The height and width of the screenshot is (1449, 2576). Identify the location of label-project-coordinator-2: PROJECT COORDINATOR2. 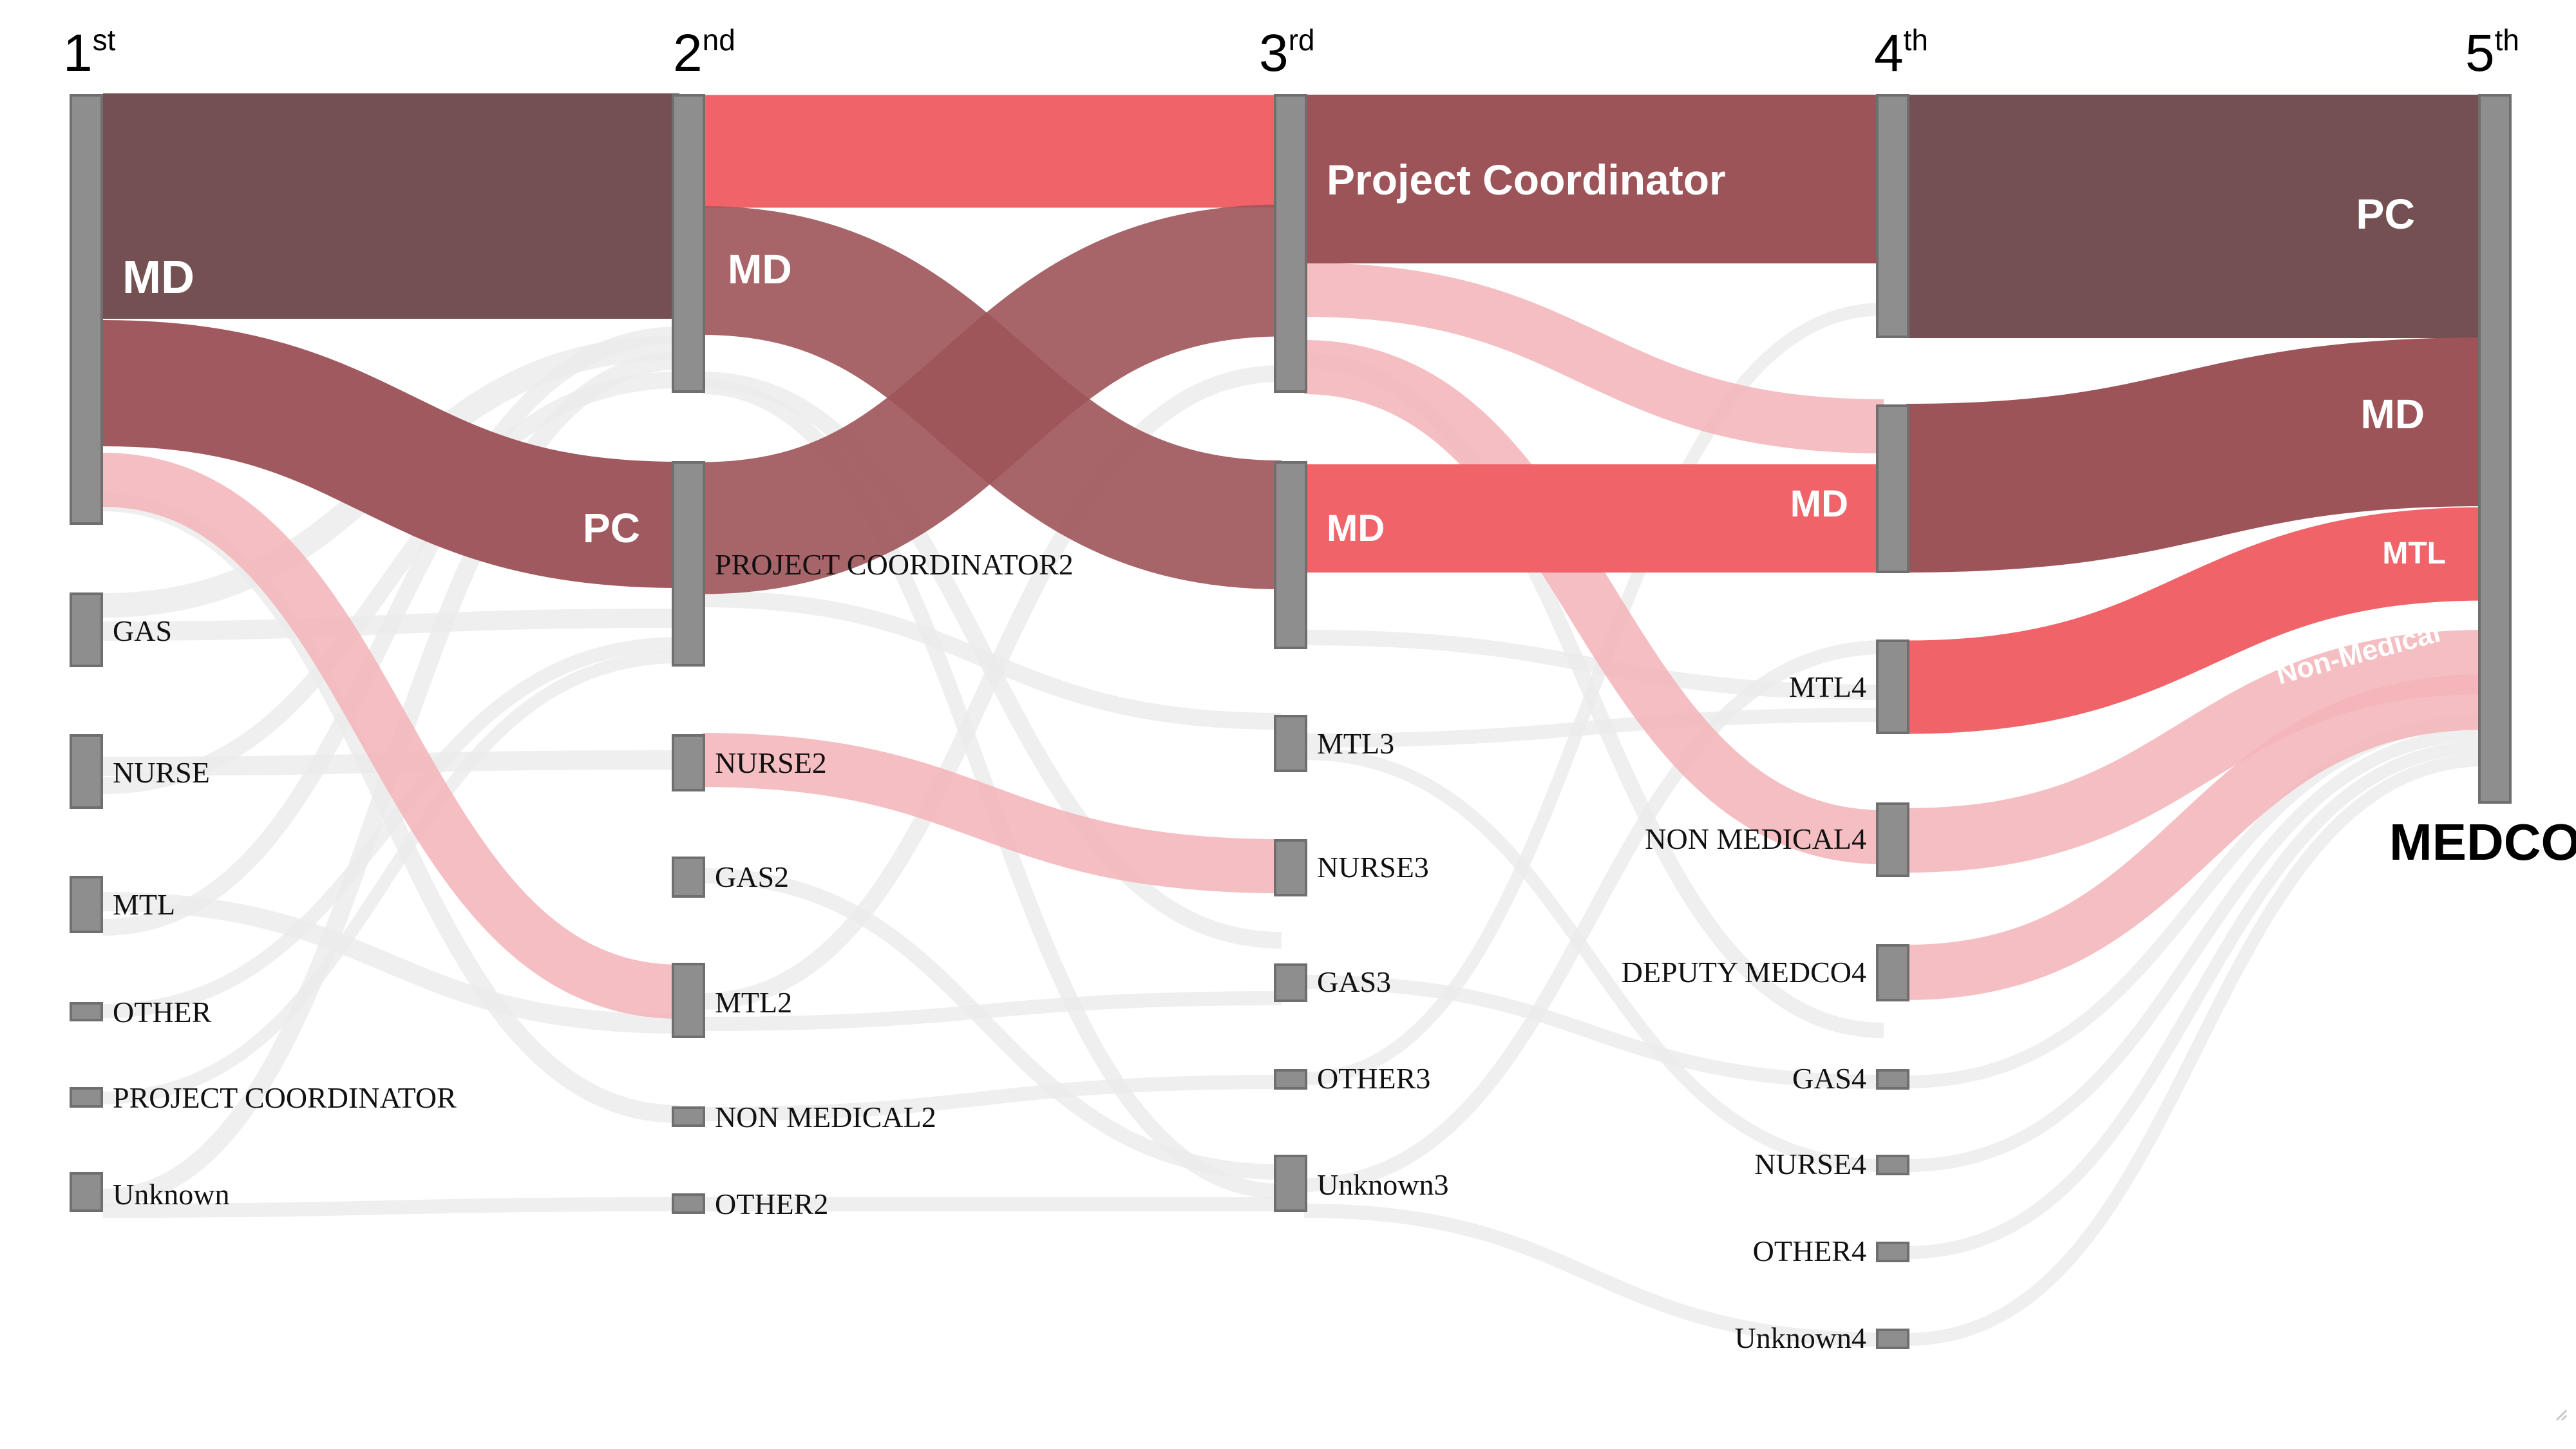
(894, 564).